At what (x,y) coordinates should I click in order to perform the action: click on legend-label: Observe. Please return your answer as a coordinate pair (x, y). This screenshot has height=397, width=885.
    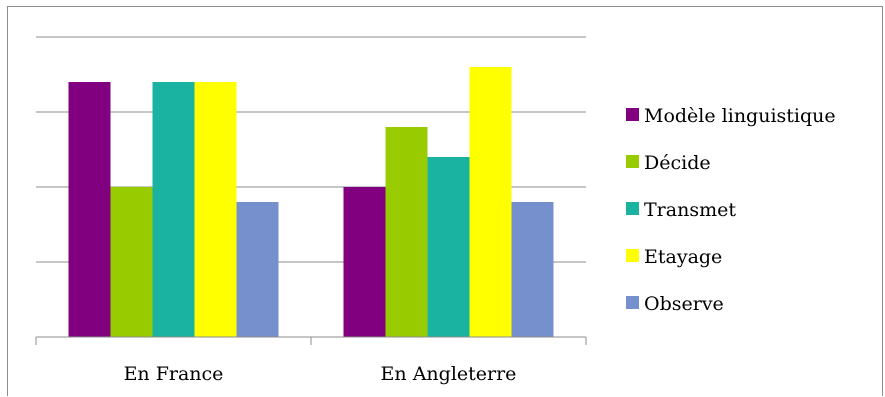
    Looking at the image, I should click on (684, 304).